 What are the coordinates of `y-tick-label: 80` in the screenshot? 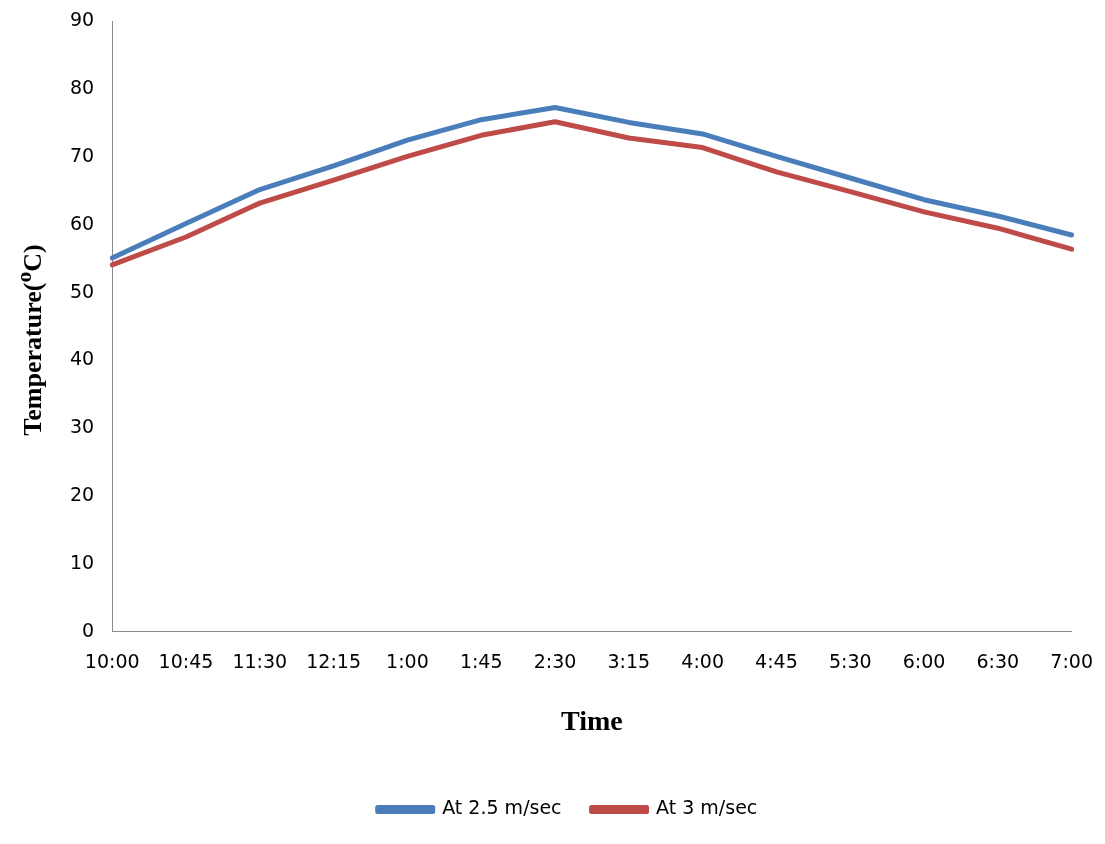 It's located at (82, 87).